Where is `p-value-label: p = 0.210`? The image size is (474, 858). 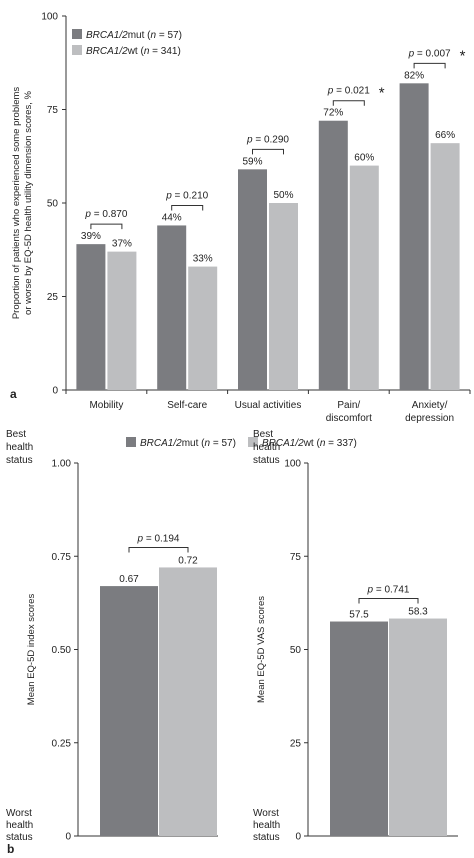 p-value-label: p = 0.210 is located at coordinates (186, 195).